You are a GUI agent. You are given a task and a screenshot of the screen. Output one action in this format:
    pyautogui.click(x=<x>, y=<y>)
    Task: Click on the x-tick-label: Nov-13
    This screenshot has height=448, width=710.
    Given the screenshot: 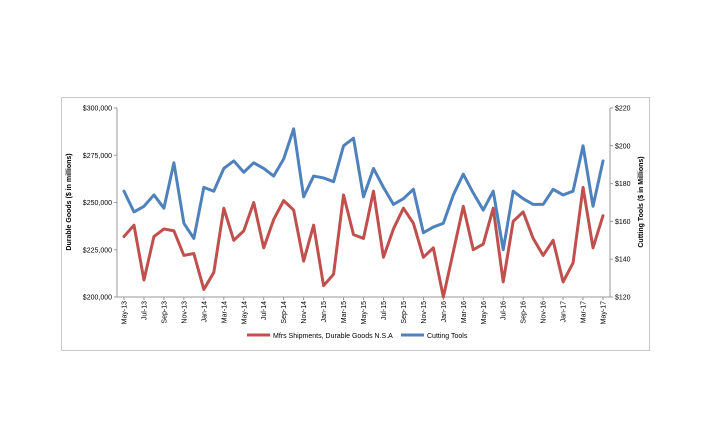 What is the action you would take?
    pyautogui.click(x=184, y=312)
    